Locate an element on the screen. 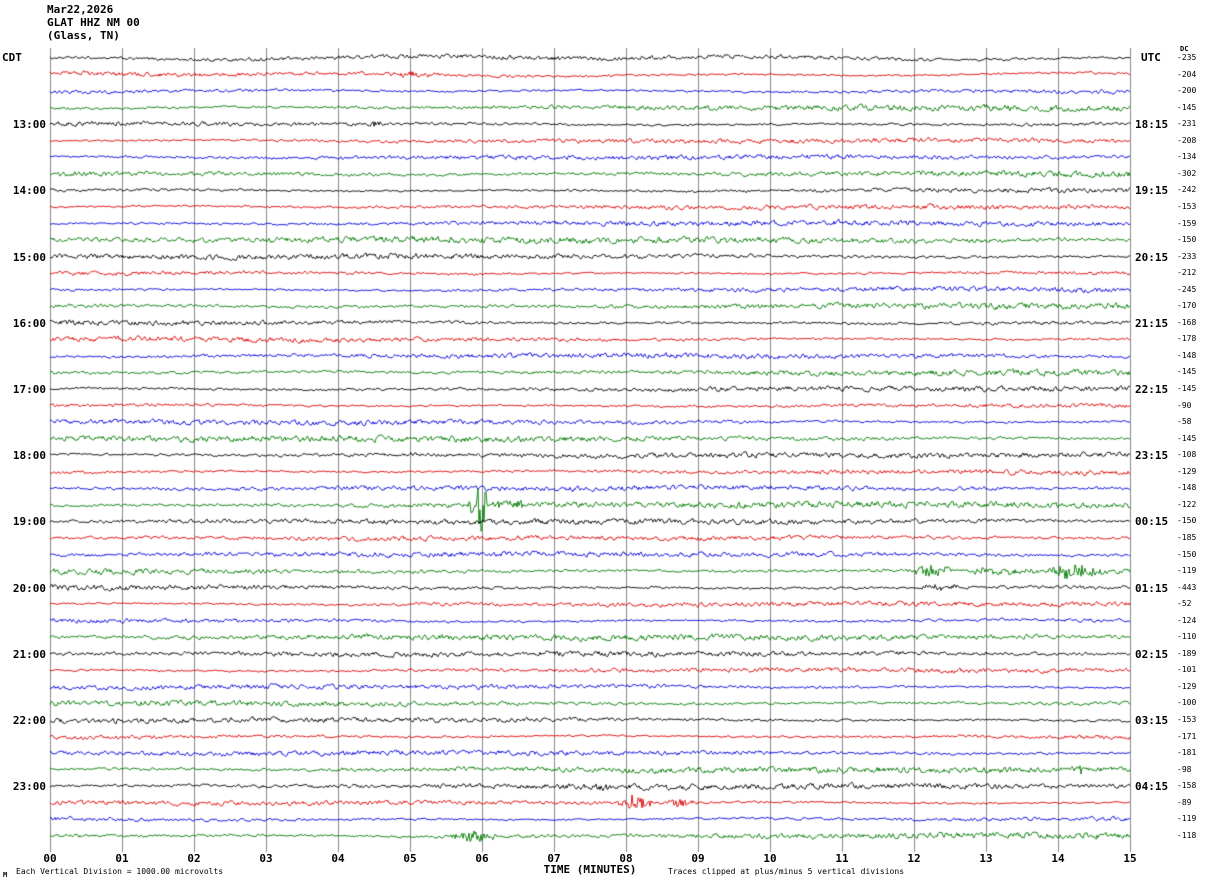 The image size is (1210, 886). hour-label-cdt: 18:00 is located at coordinates (29, 456).